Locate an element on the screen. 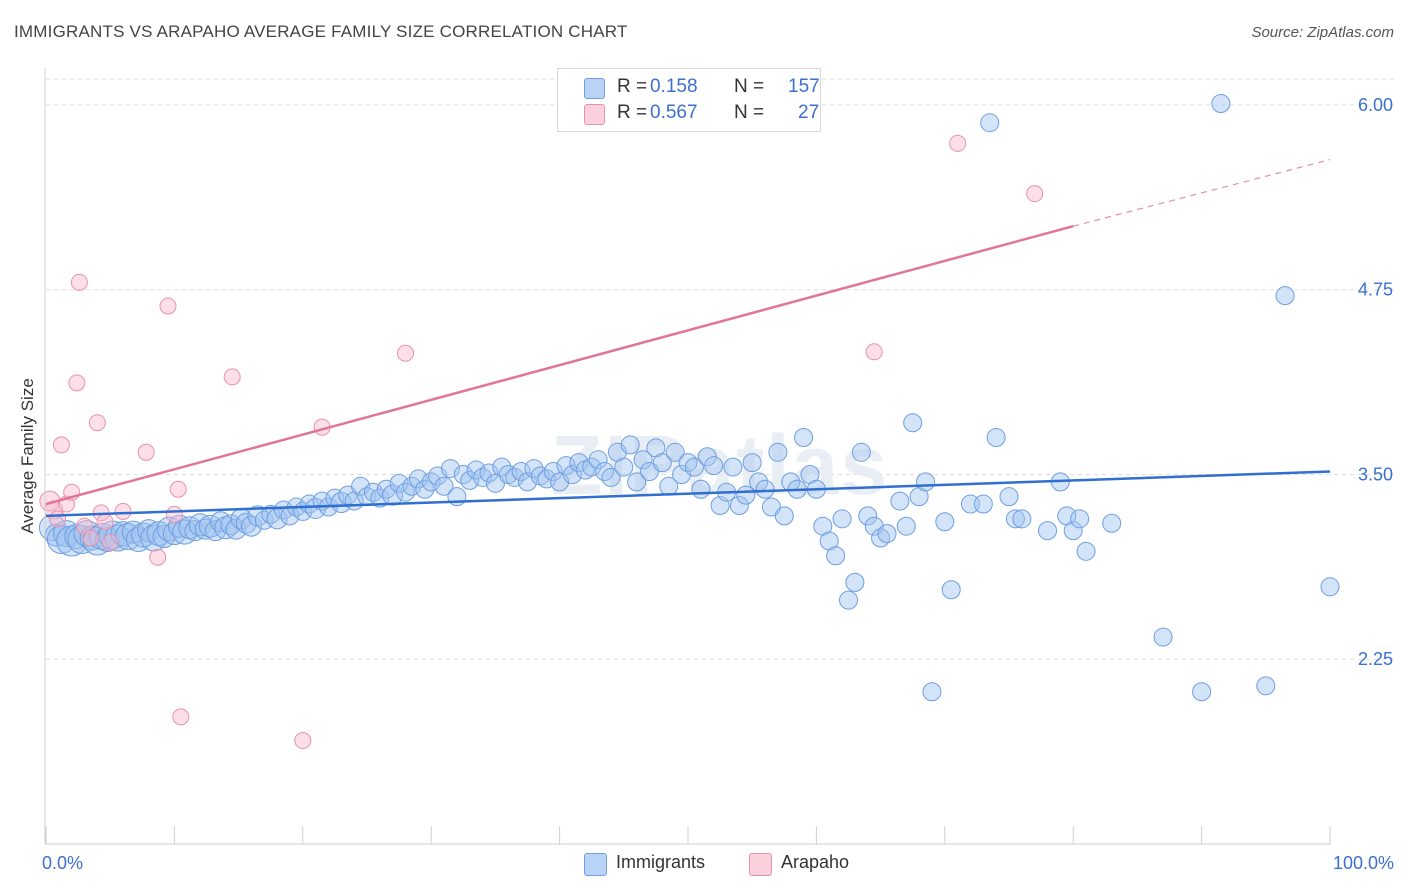 Image resolution: width=1406 pixels, height=892 pixels. y-tick-label: 6.00 is located at coordinates (1375, 105).